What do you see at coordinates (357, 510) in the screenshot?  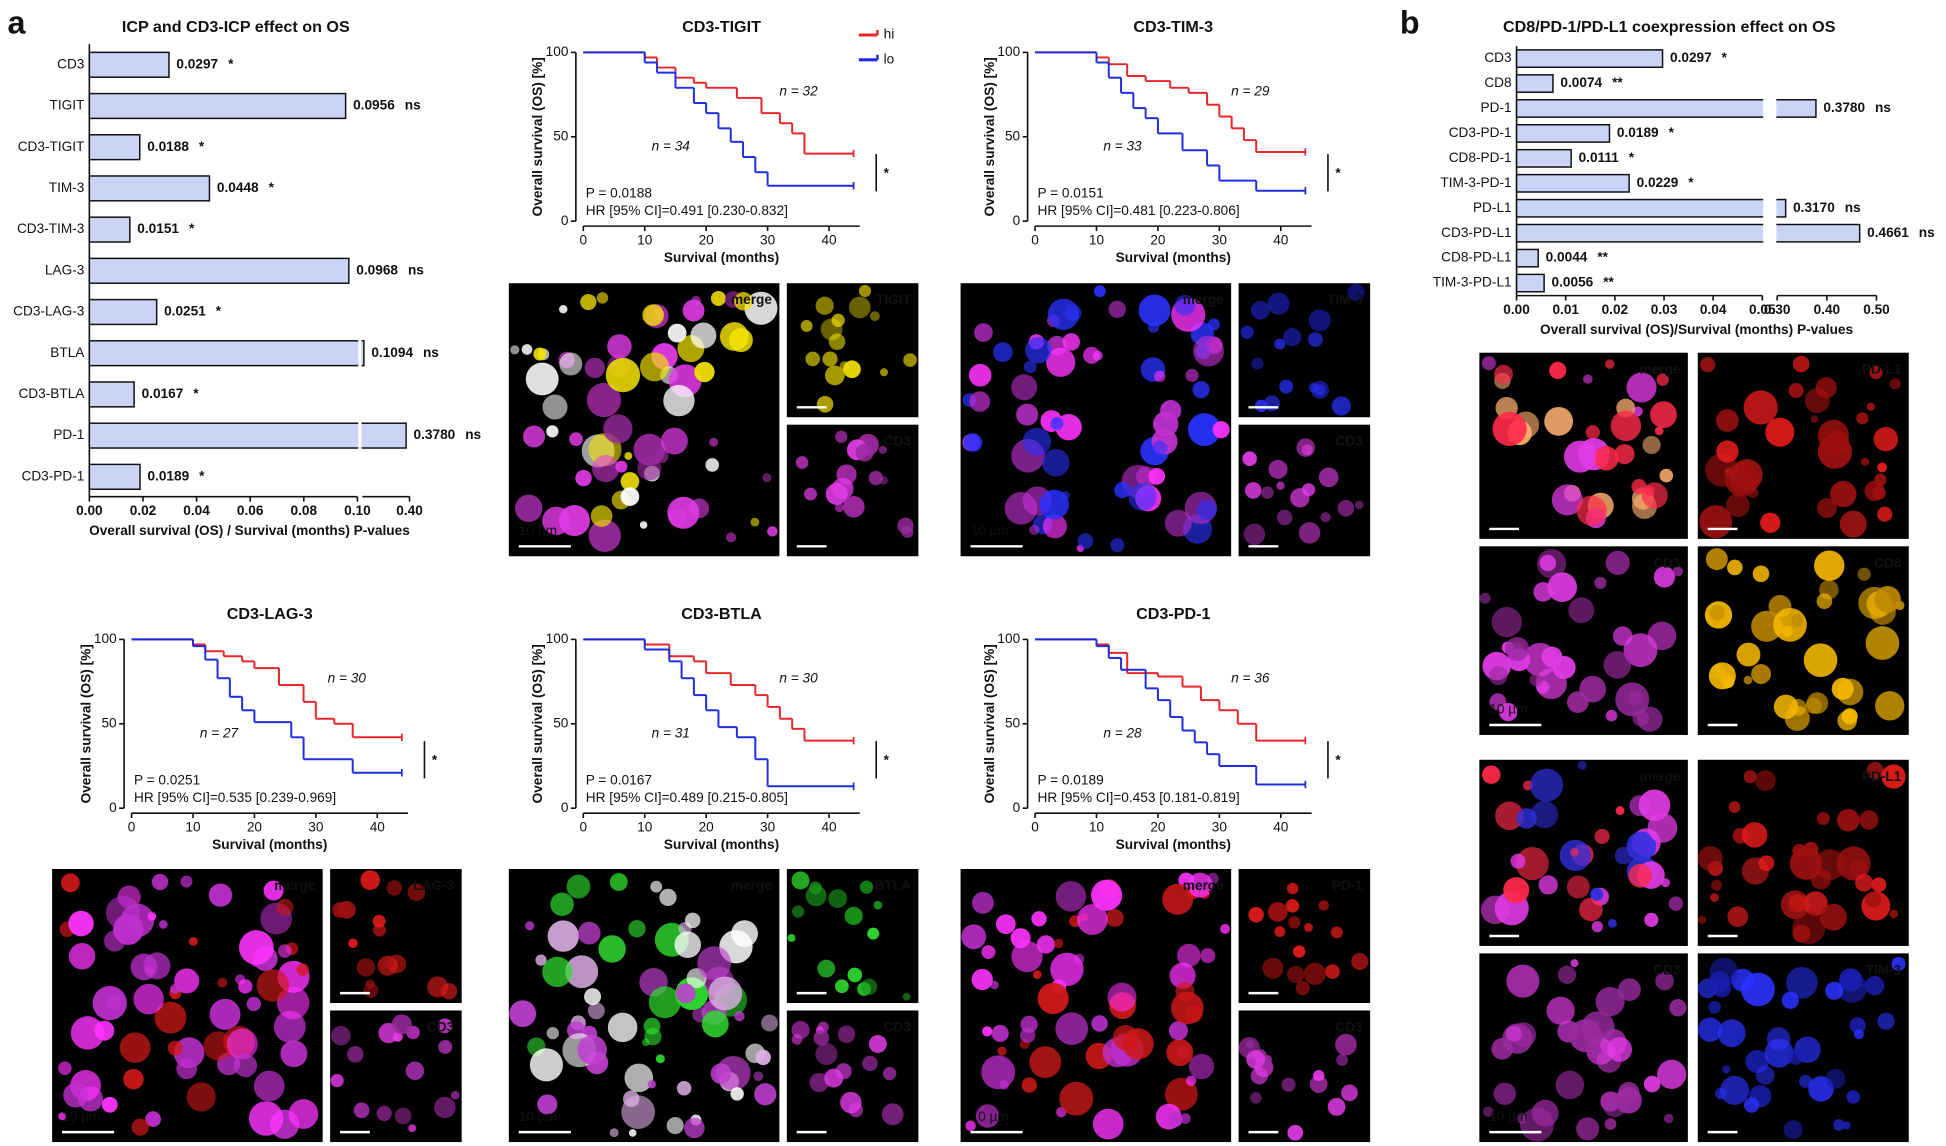 I see `x-tick-label: 0.10` at bounding box center [357, 510].